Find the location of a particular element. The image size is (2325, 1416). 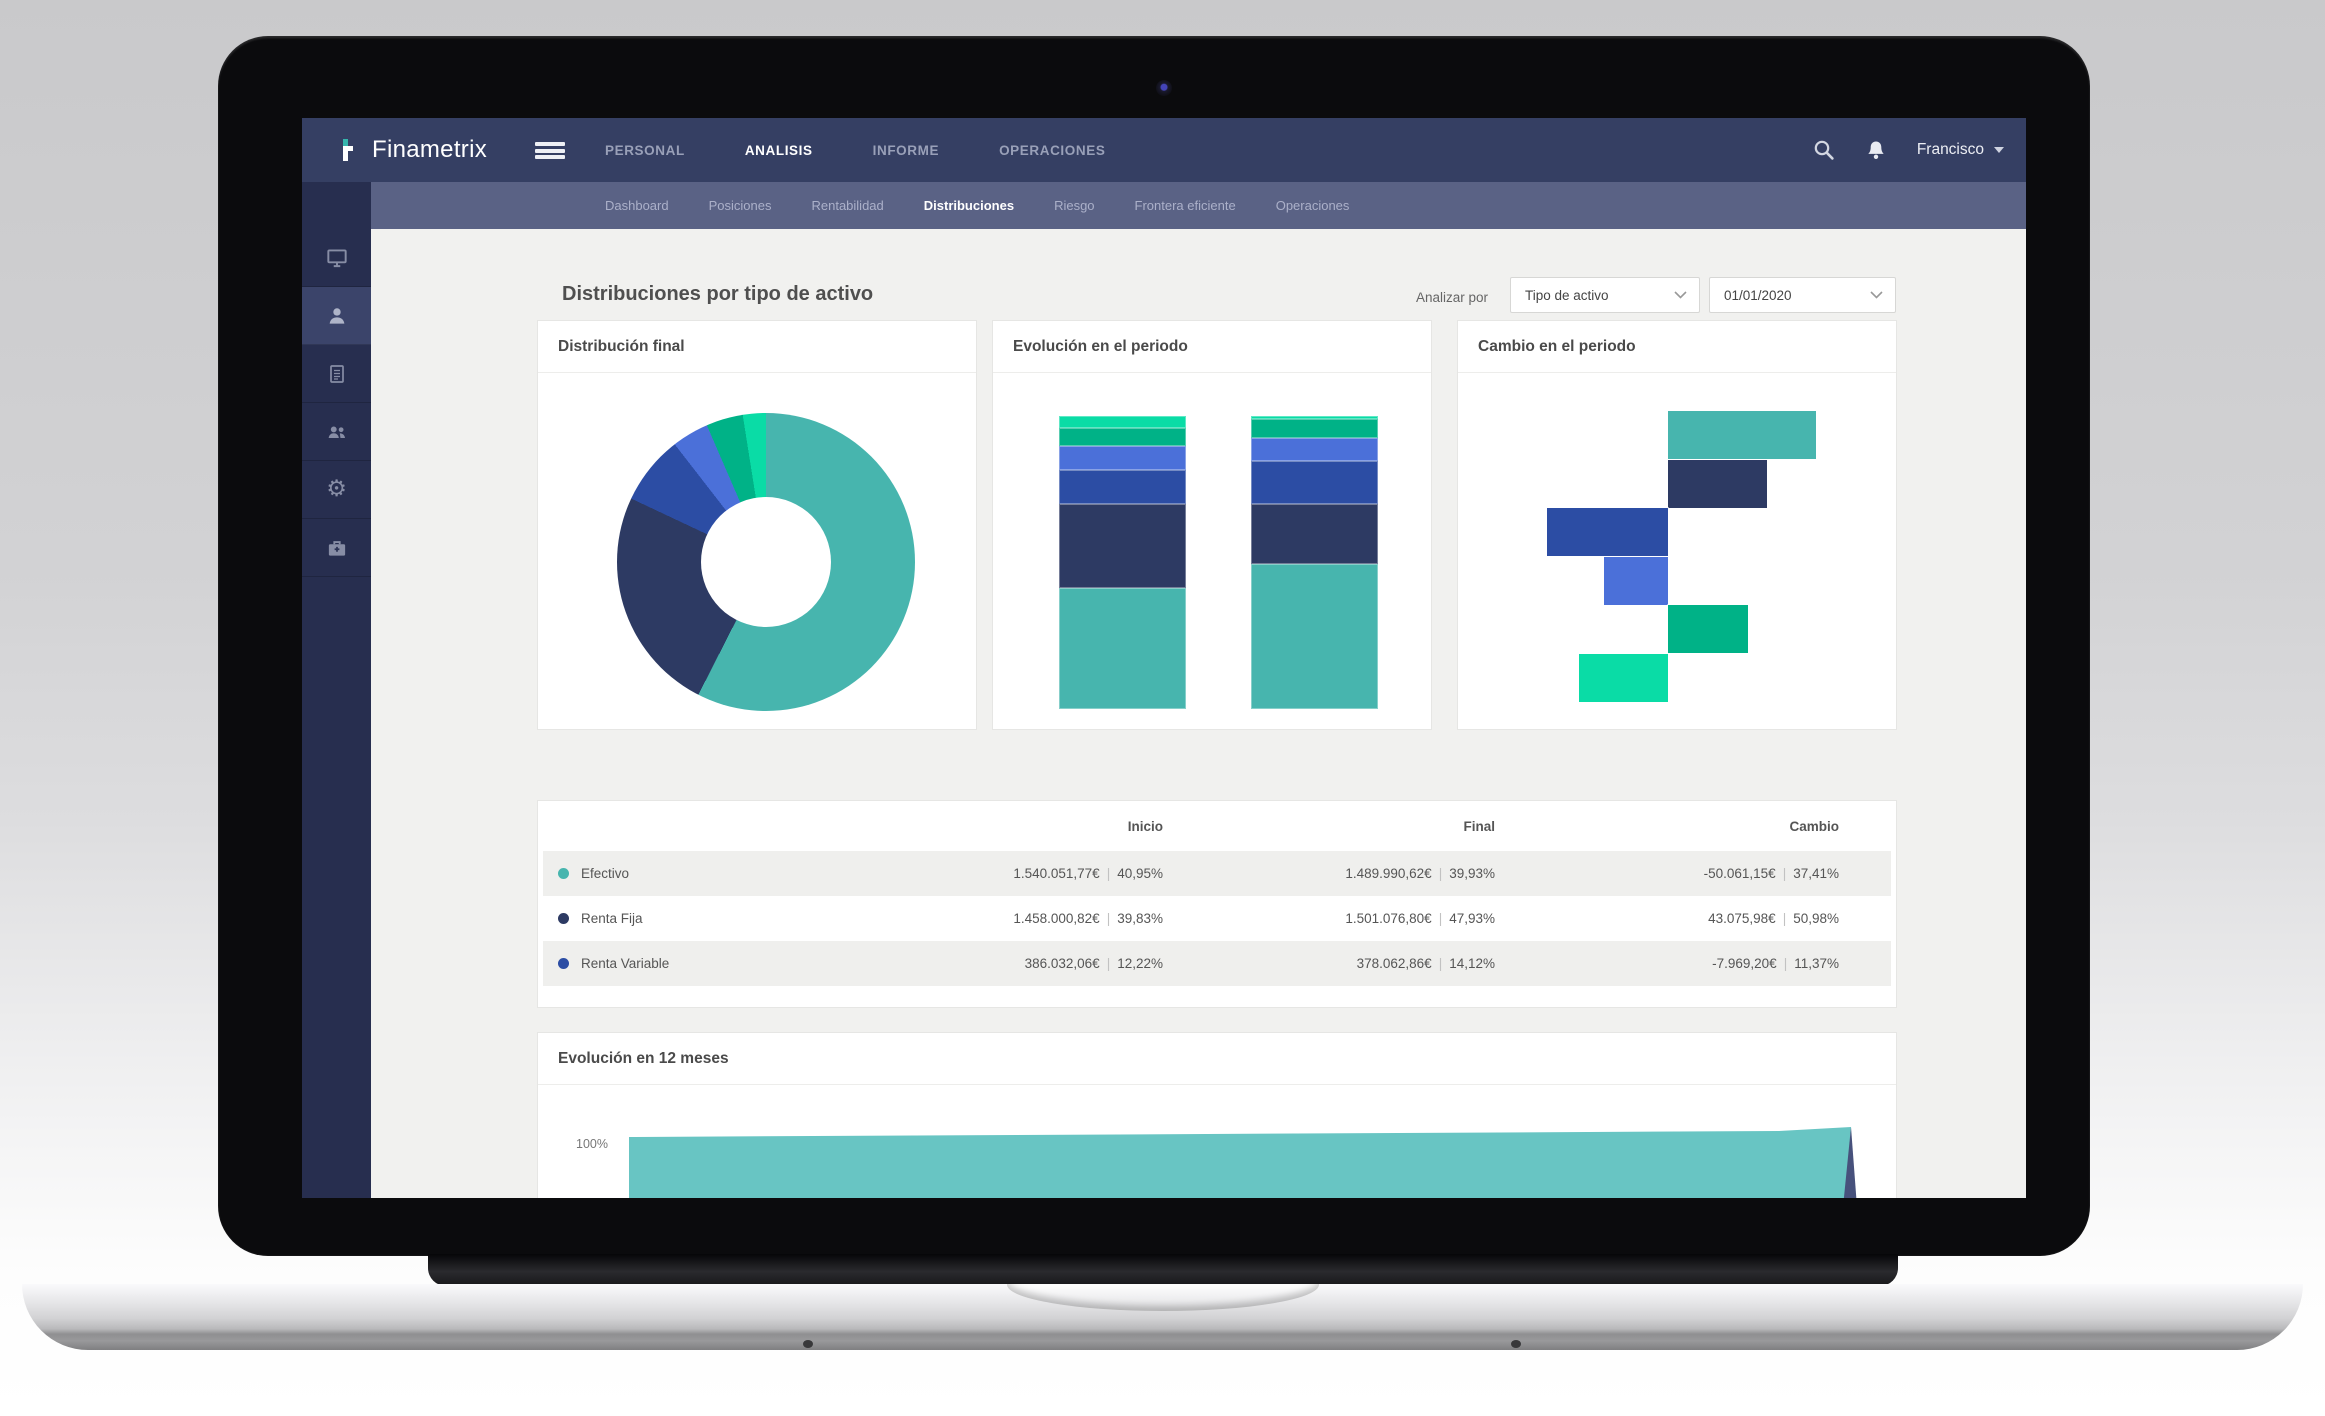

sidebar-item-users-icon is located at coordinates (336, 432).